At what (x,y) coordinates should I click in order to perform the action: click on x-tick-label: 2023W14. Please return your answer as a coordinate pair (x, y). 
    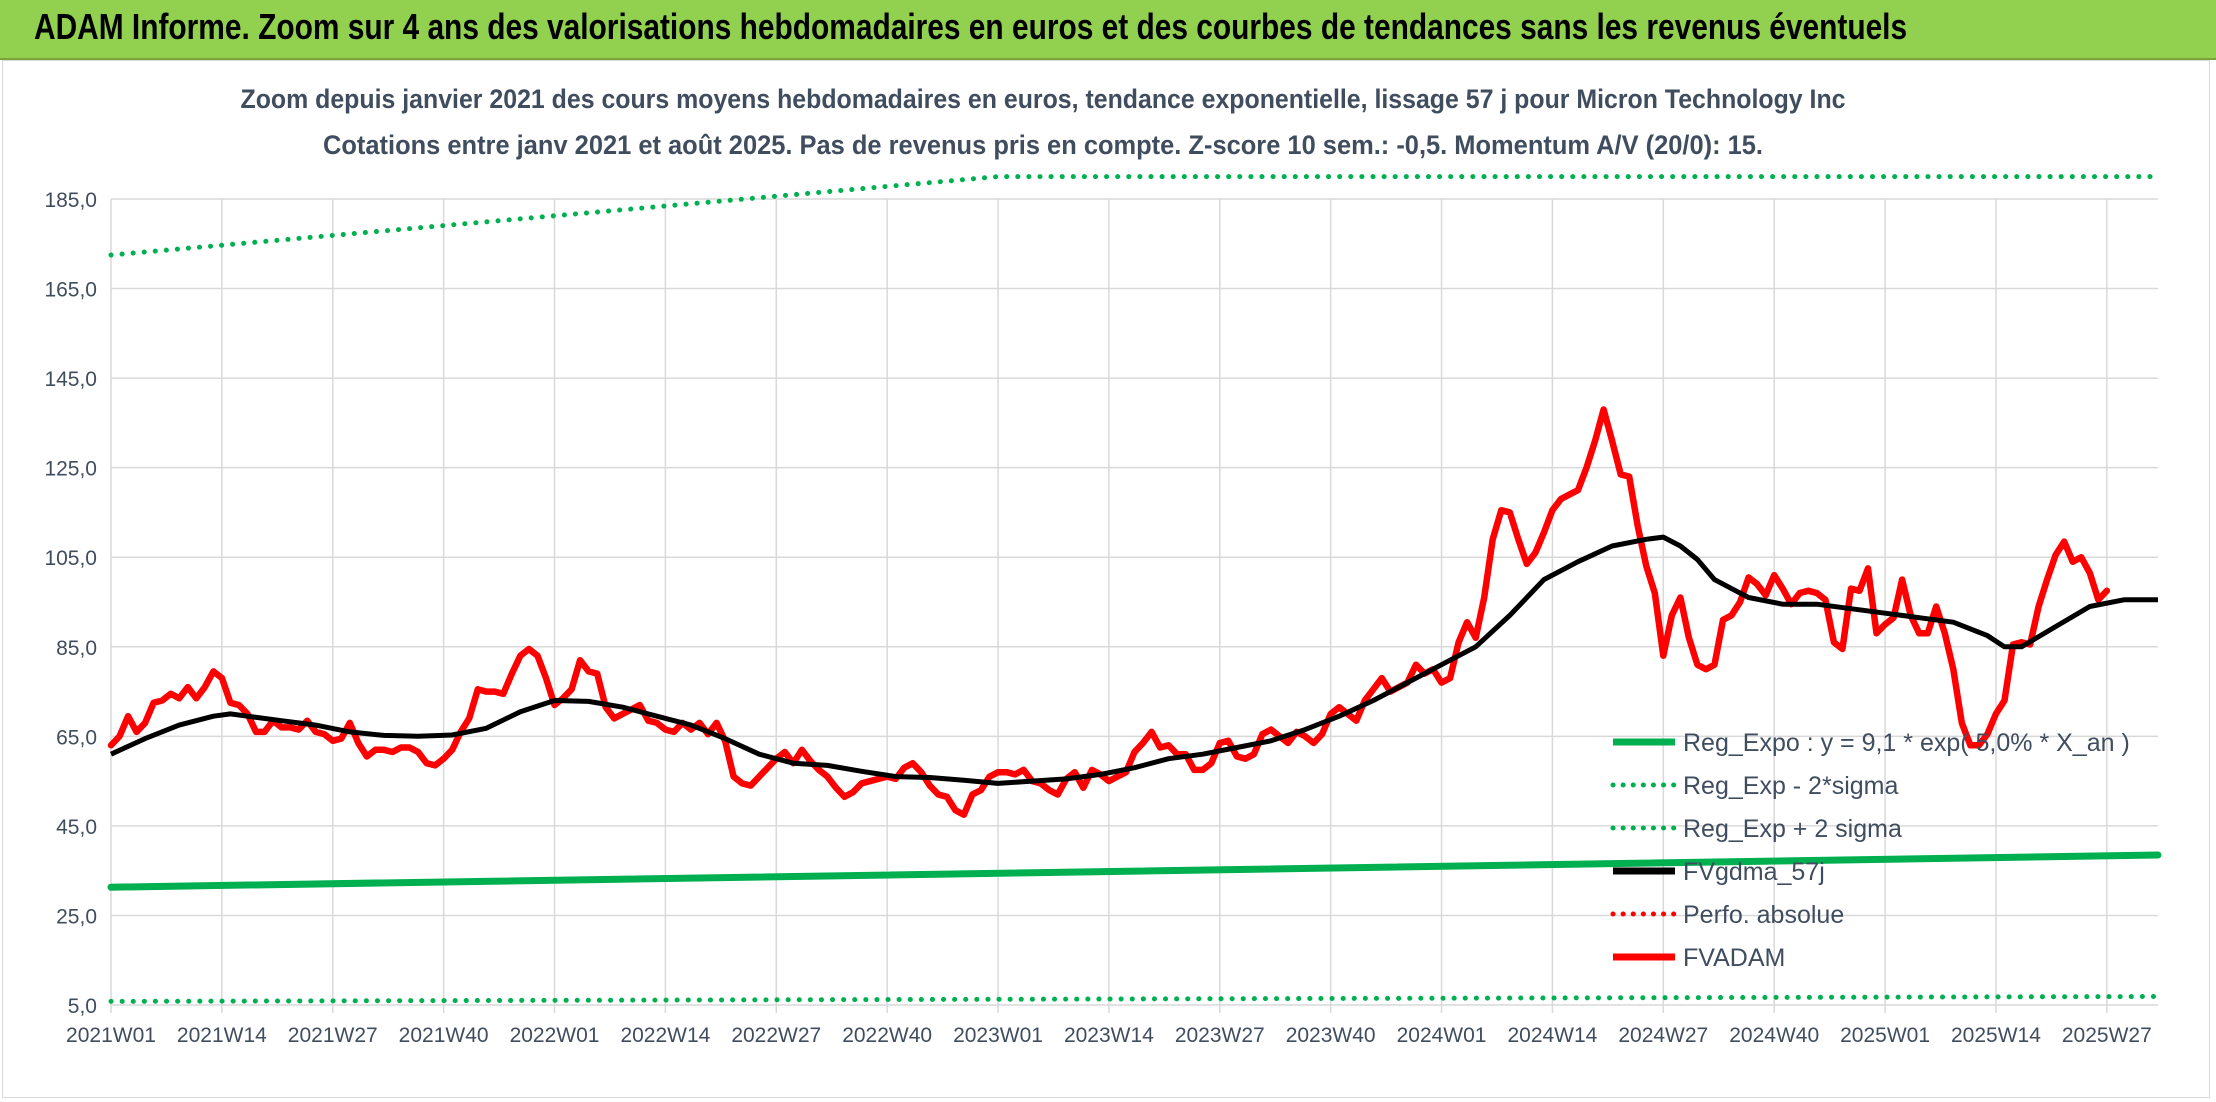
    Looking at the image, I should click on (1109, 1035).